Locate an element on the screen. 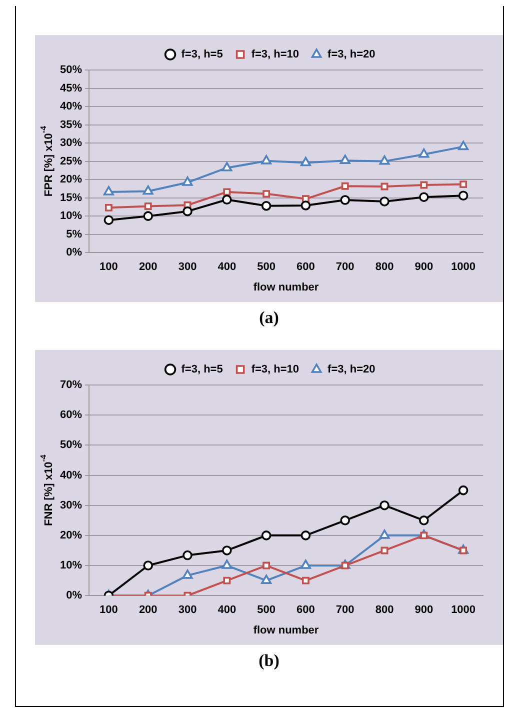  y-tick-label: 15% is located at coordinates (71, 198).